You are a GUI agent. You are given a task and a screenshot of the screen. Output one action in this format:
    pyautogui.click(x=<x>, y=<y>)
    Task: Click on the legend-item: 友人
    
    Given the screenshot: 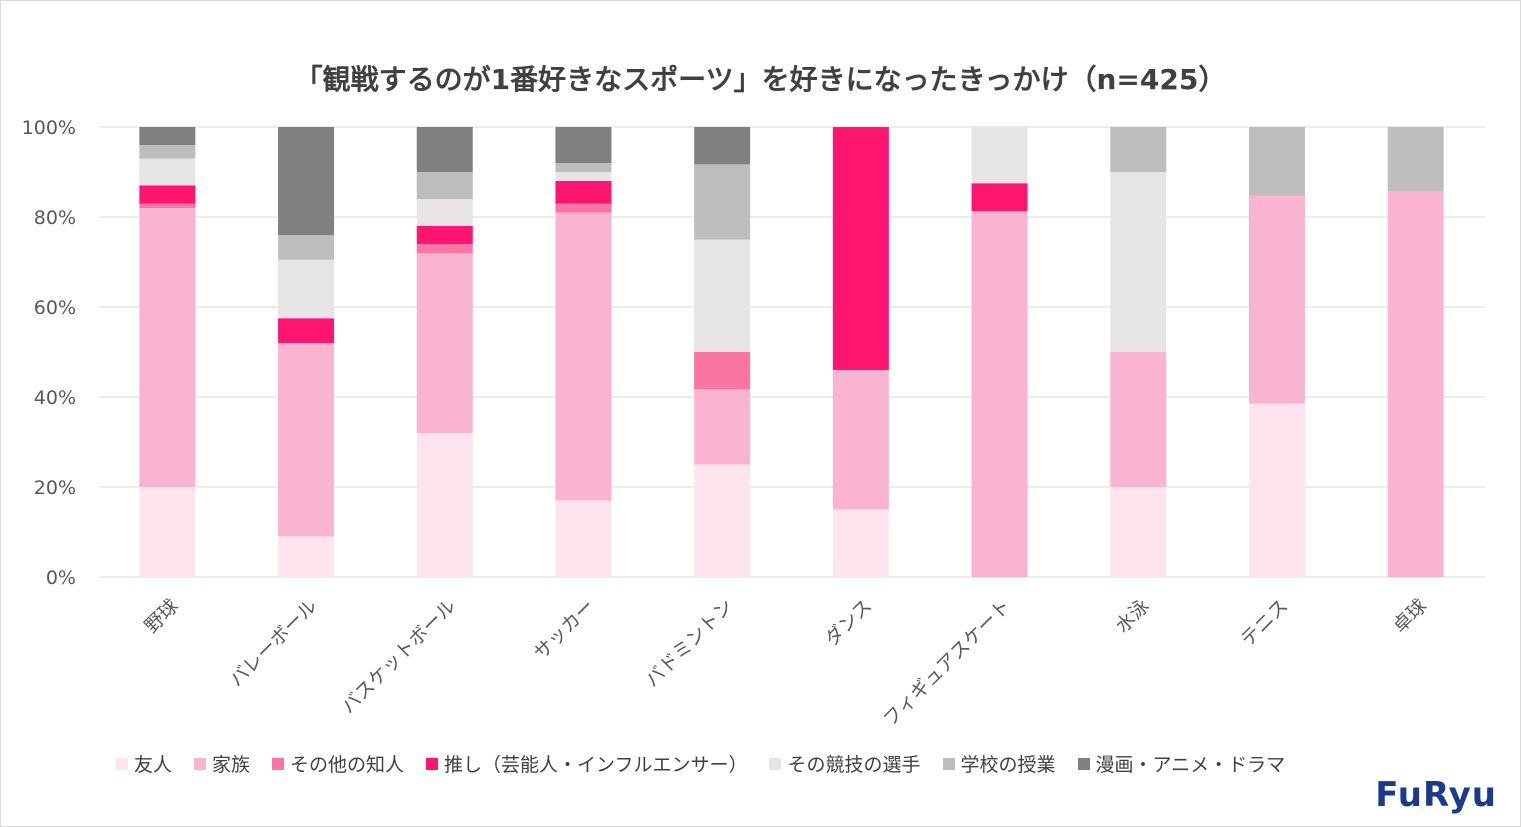 What is the action you would take?
    pyautogui.click(x=144, y=763)
    